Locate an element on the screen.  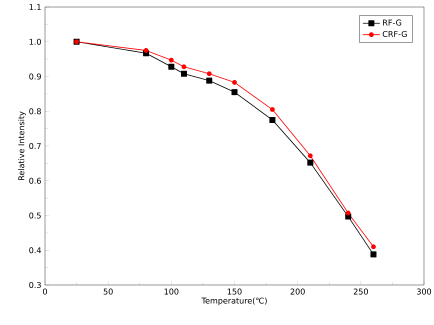
y-axis-title: Relative Intensity is located at coordinates (22, 145).